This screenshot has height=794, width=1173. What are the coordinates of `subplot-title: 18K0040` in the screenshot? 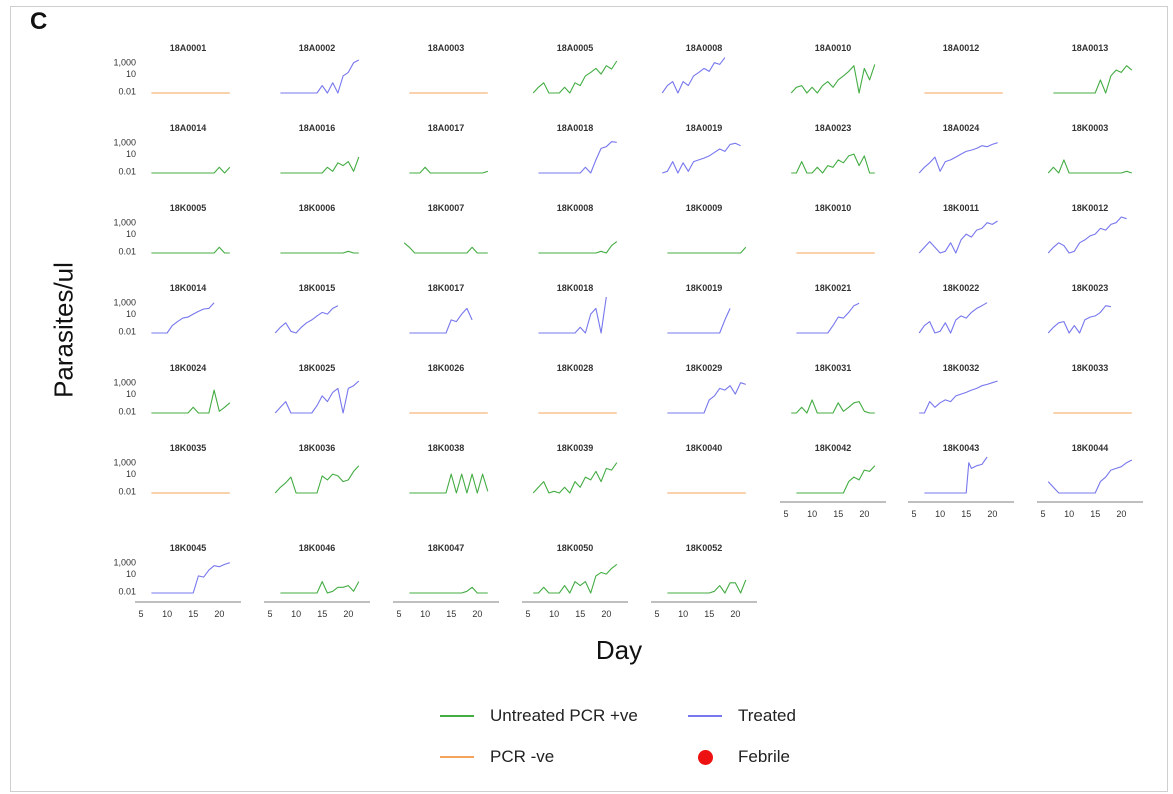 It's located at (704, 448).